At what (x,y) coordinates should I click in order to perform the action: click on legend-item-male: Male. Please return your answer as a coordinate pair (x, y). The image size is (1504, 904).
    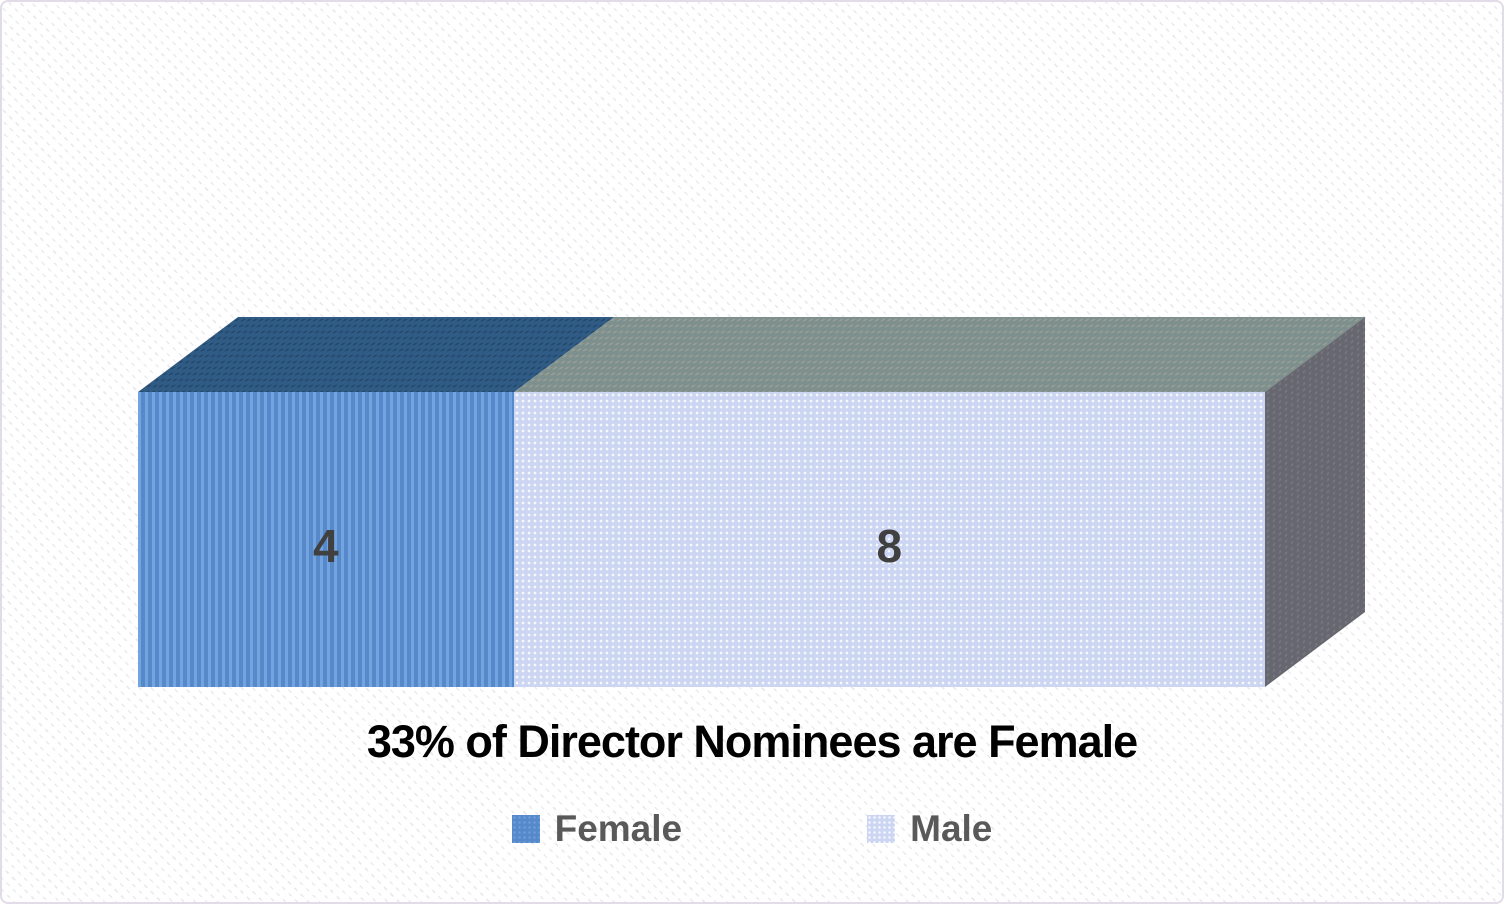
    Looking at the image, I should click on (929, 829).